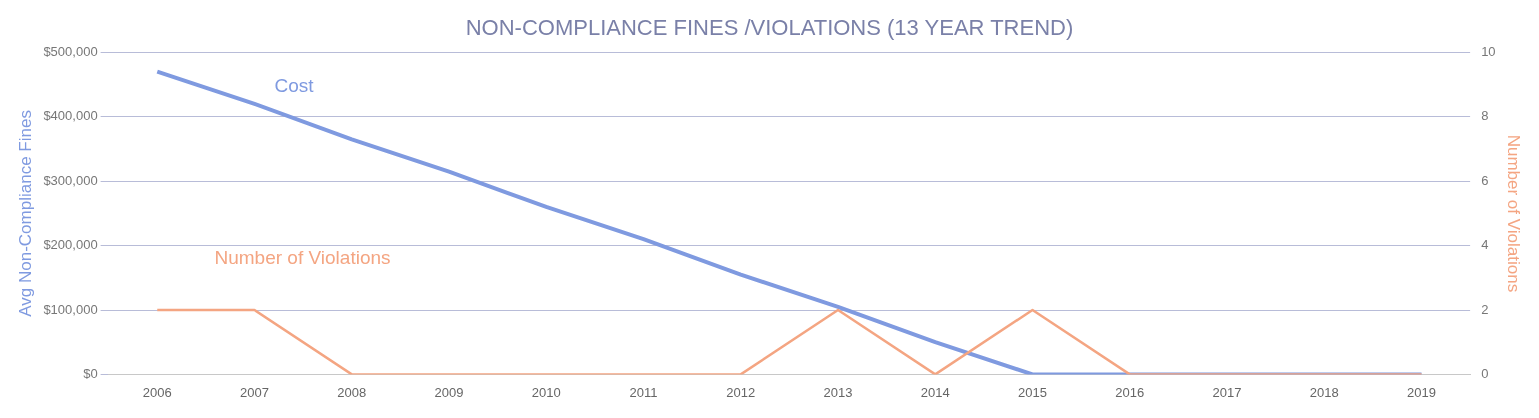 This screenshot has width=1539, height=418. I want to click on x-tick-label: 2011, so click(643, 392).